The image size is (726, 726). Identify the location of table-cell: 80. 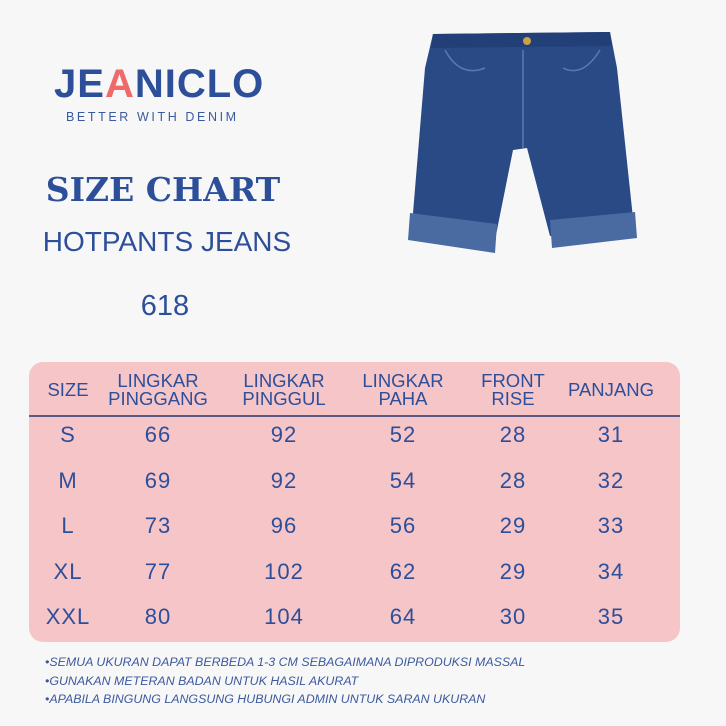
(158, 616).